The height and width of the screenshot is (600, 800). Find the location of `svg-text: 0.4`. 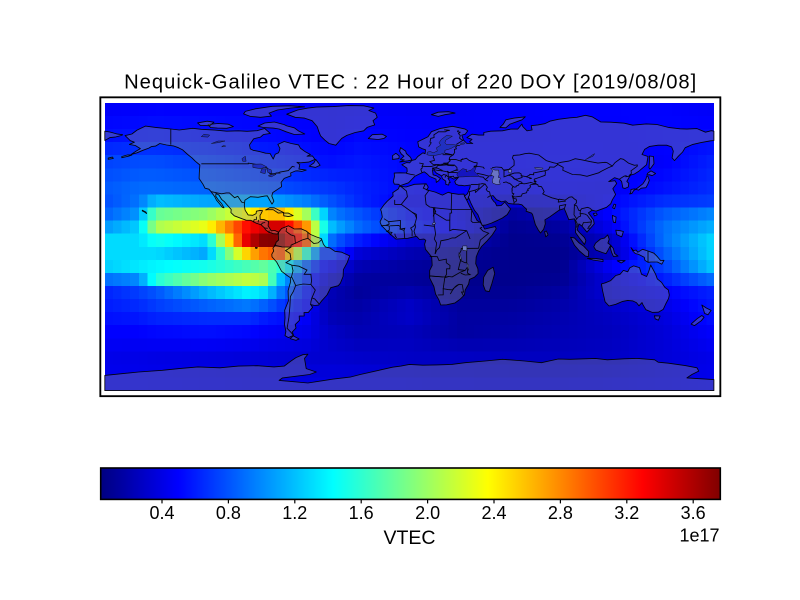

svg-text: 0.4 is located at coordinates (161, 513).